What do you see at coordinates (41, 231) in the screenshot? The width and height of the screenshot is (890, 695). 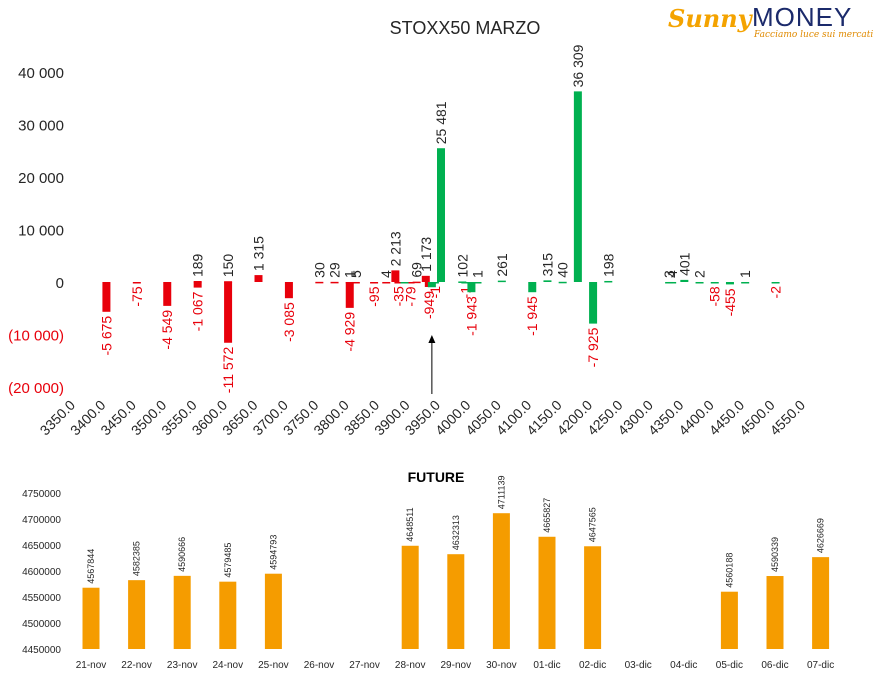 I see `y-tick-label: 10 000` at bounding box center [41, 231].